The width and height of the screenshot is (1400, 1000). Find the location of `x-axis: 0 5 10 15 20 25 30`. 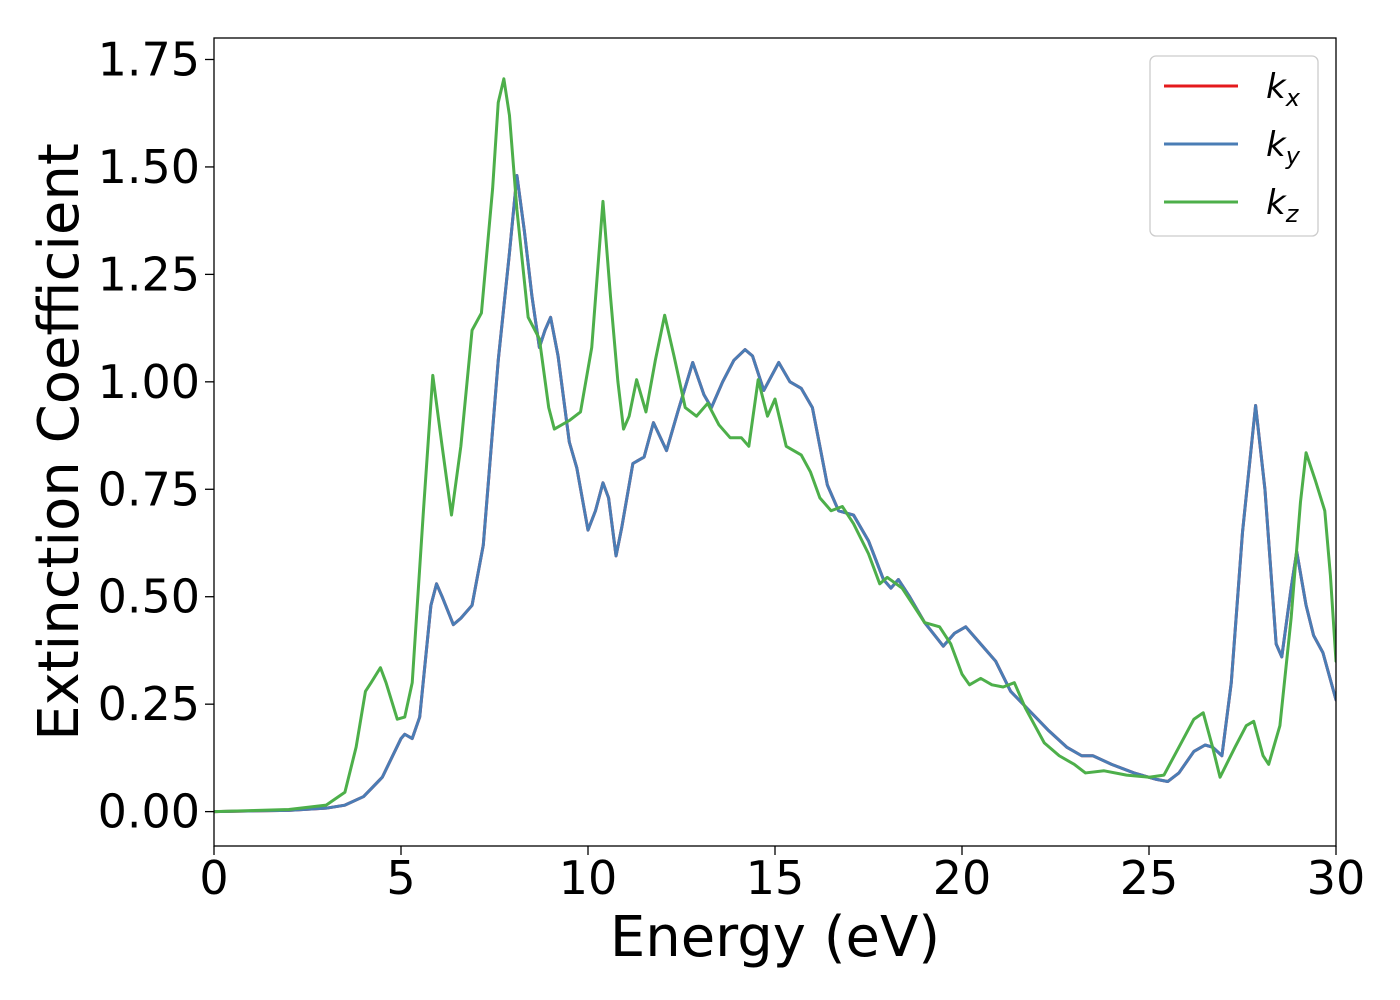

x-axis: 0 5 10 15 20 25 30 is located at coordinates (782, 875).